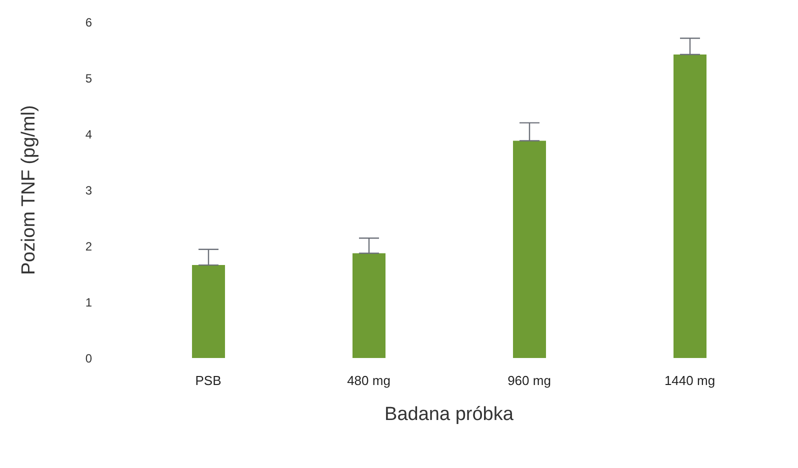  What do you see at coordinates (88, 134) in the screenshot?
I see `y-tick-label: 4` at bounding box center [88, 134].